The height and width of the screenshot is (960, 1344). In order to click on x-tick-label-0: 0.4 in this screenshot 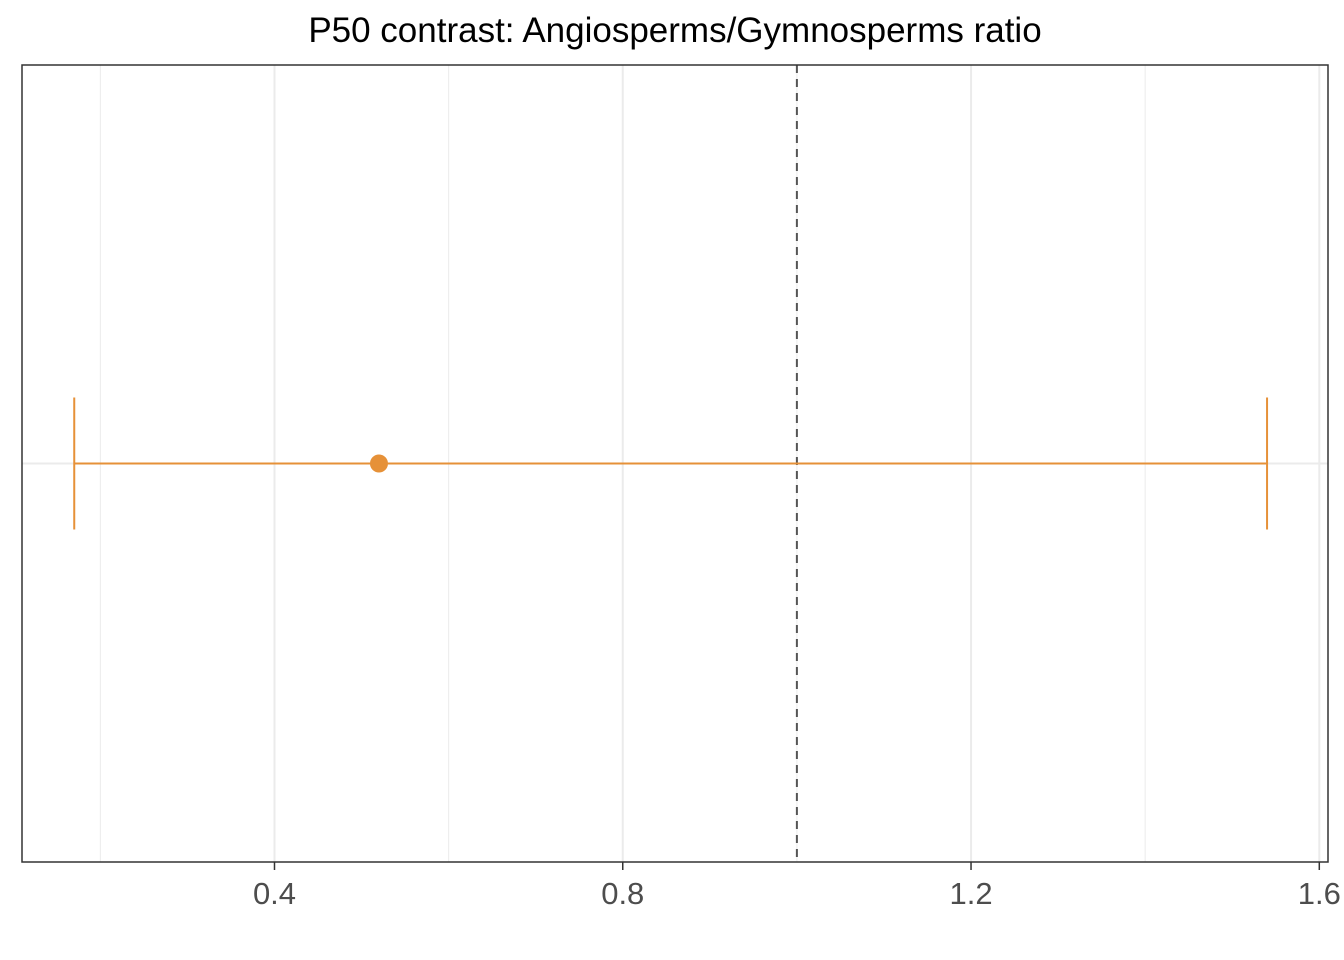, I will do `click(274, 893)`.